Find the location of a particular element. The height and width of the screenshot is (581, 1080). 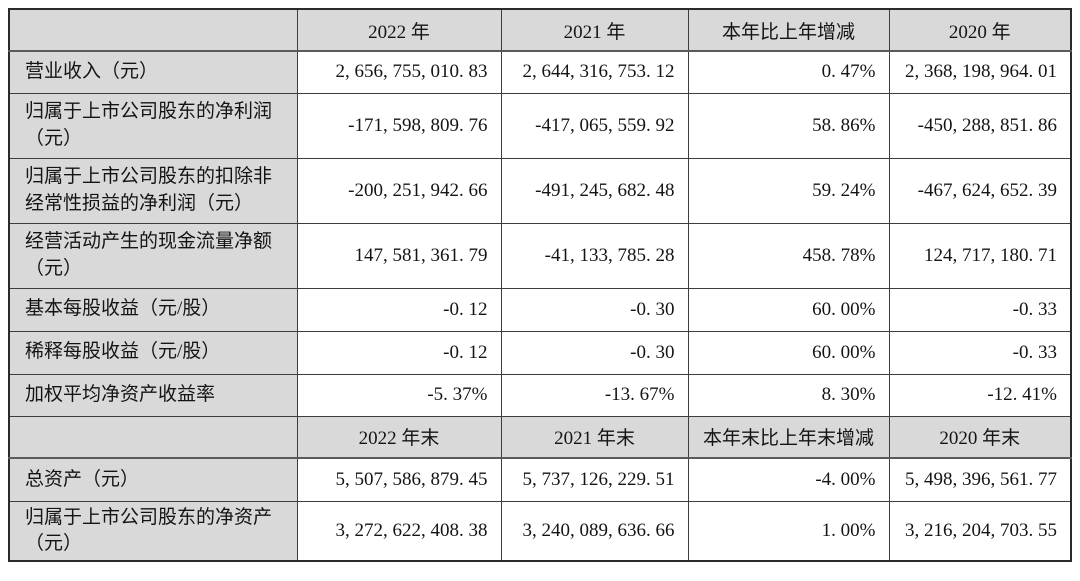

cell-change: 0. 47% is located at coordinates (788, 72).